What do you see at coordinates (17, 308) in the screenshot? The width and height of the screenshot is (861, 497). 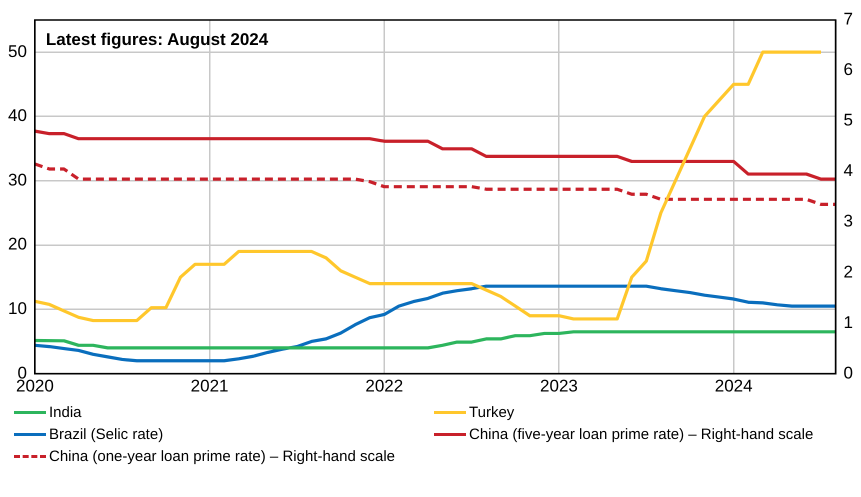 I see `y-tick-label: 10` at bounding box center [17, 308].